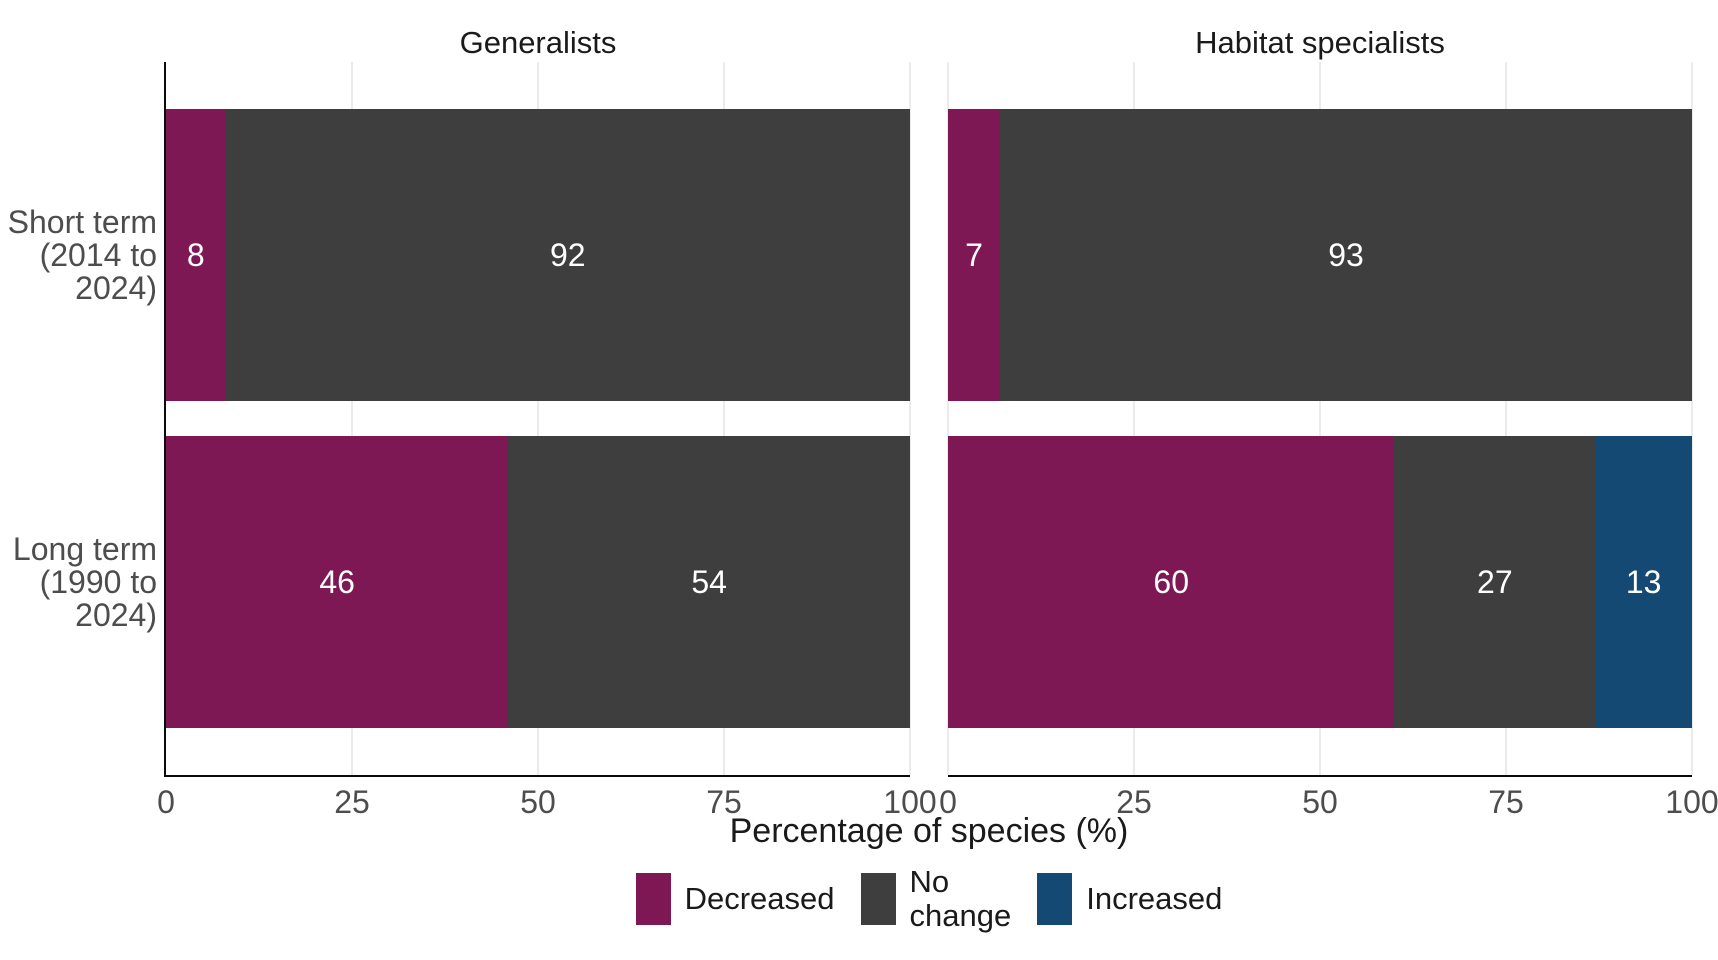  I want to click on legend-item-decreased: Decreased, so click(735, 899).